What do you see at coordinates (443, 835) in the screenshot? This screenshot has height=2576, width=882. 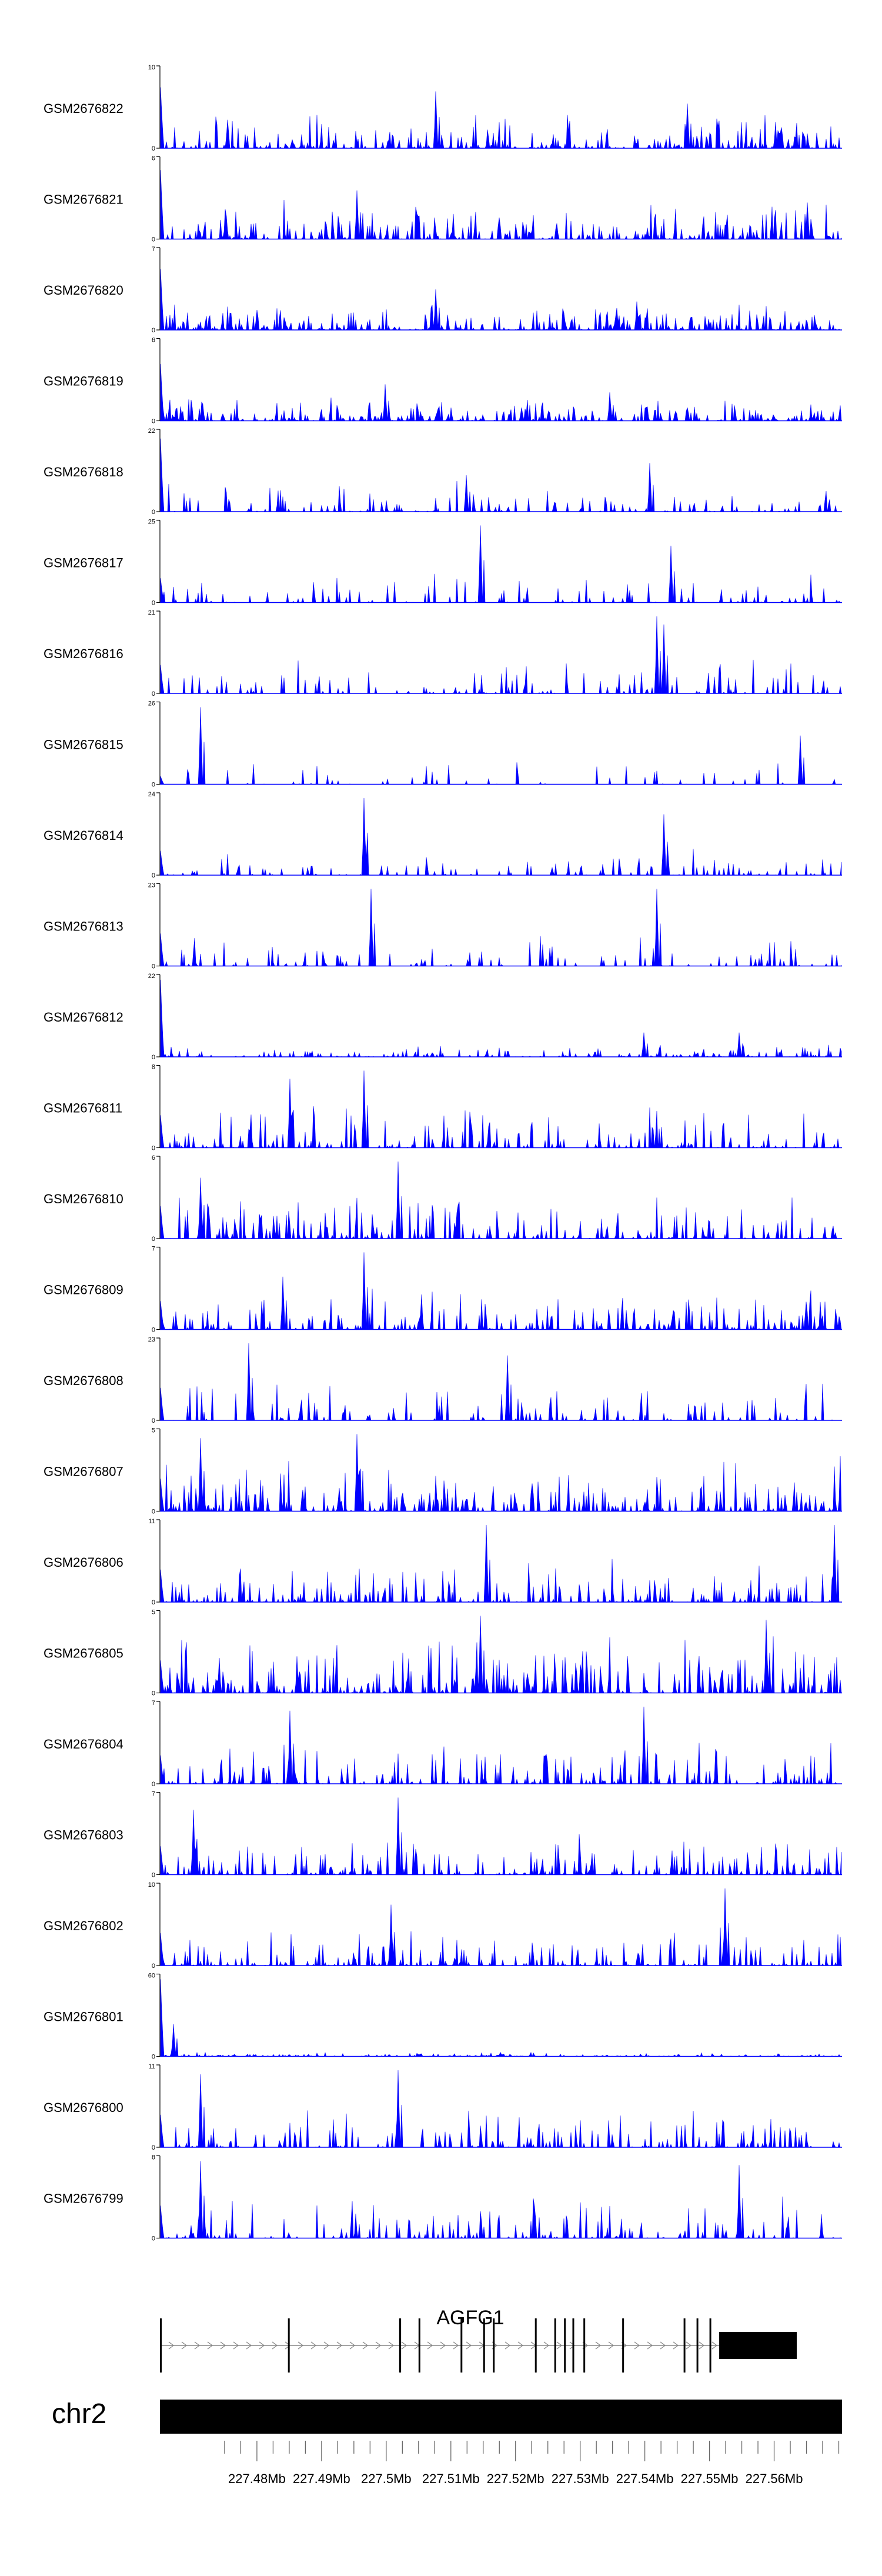 I see `track-GSM2676814: GSM2676814 24 0` at bounding box center [443, 835].